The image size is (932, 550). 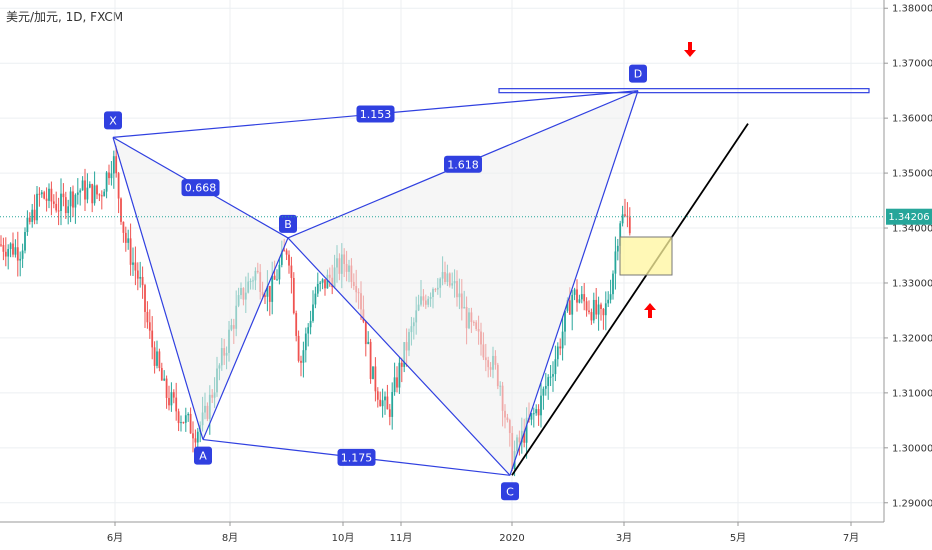 I want to click on key-level-zone, so click(x=684, y=91).